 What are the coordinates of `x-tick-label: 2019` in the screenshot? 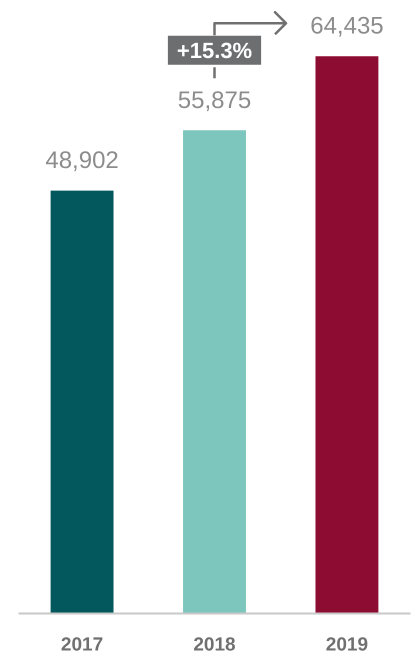 It's located at (347, 644).